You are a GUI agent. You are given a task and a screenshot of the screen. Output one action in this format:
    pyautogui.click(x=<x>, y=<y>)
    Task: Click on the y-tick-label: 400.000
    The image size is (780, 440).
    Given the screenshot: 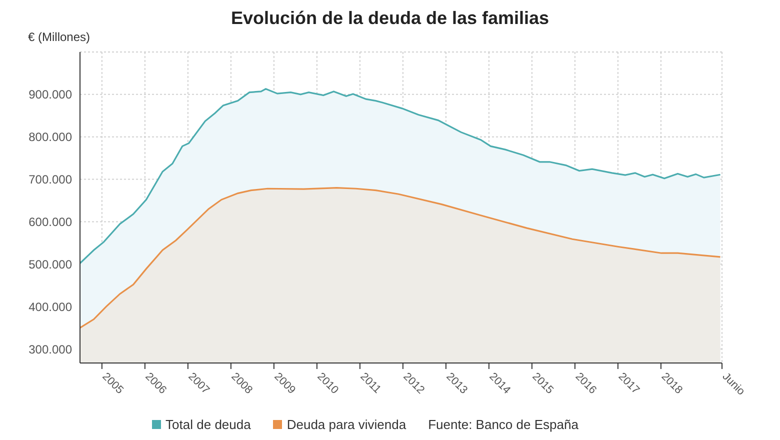 What is the action you would take?
    pyautogui.click(x=50, y=307)
    